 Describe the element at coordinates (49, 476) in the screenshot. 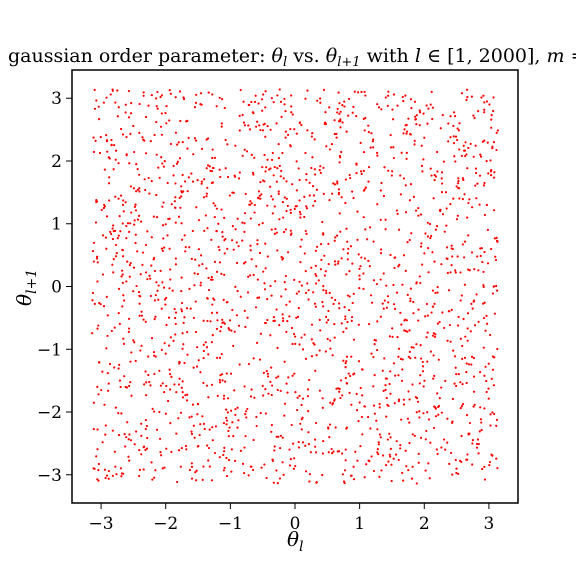

I see `y-tick-label: −3` at that location.